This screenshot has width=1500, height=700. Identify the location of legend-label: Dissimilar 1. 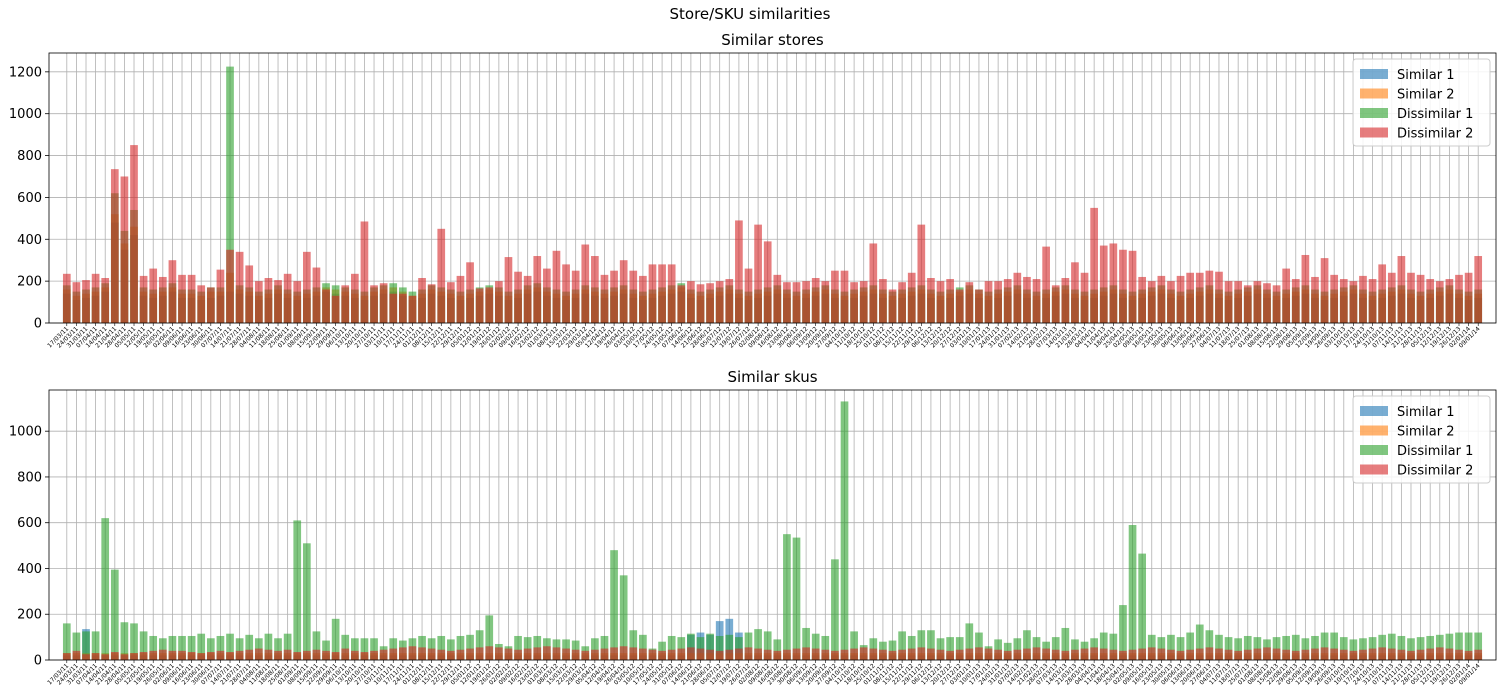
(1435, 114).